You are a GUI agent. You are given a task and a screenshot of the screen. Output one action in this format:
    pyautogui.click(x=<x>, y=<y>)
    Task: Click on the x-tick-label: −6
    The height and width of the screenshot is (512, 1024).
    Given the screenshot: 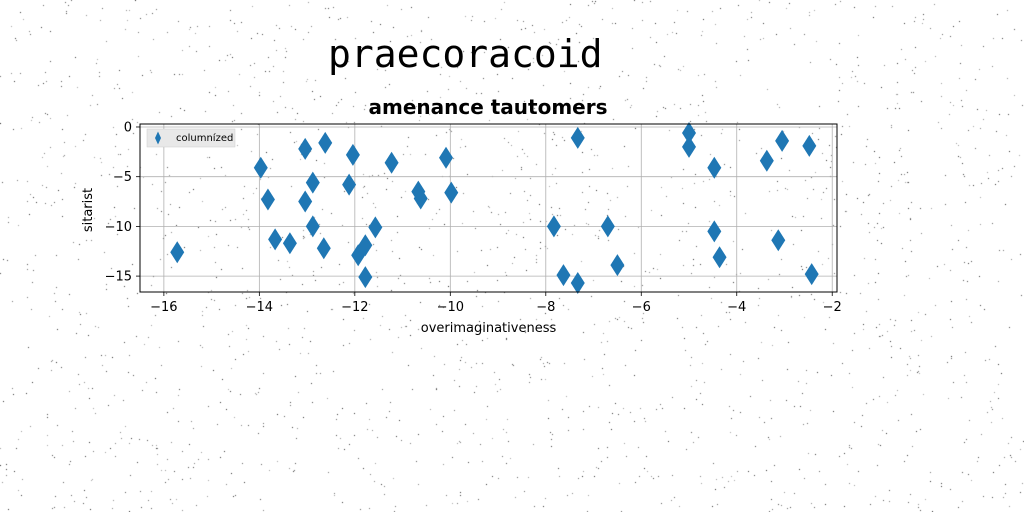 What is the action you would take?
    pyautogui.click(x=641, y=307)
    